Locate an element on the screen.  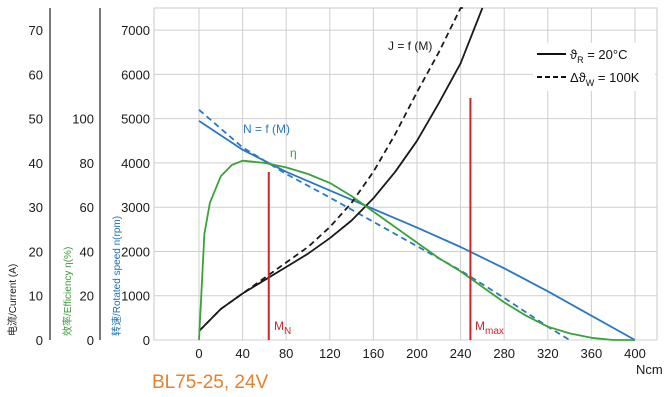
speed-tick-label: 1000 is located at coordinates (135, 296).